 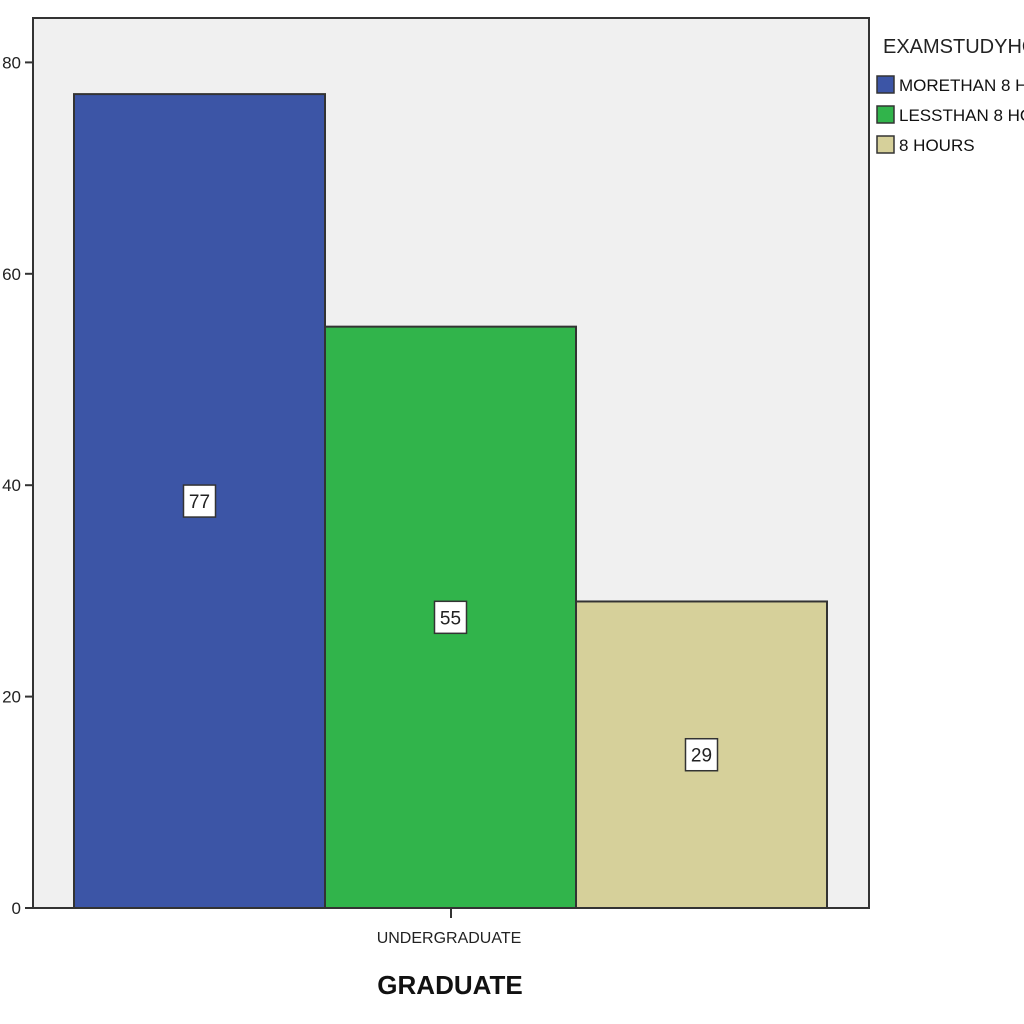 What do you see at coordinates (11, 697) in the screenshot?
I see `y-tick-label: 20` at bounding box center [11, 697].